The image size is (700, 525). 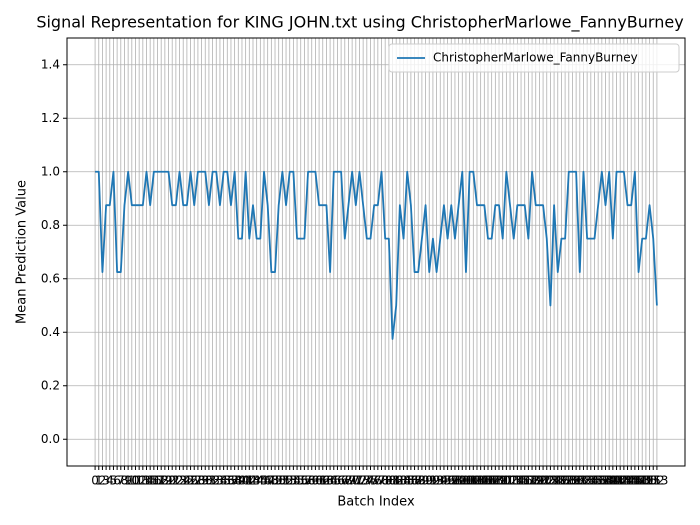 I want to click on x-tick-label: 4, so click(x=110, y=481).